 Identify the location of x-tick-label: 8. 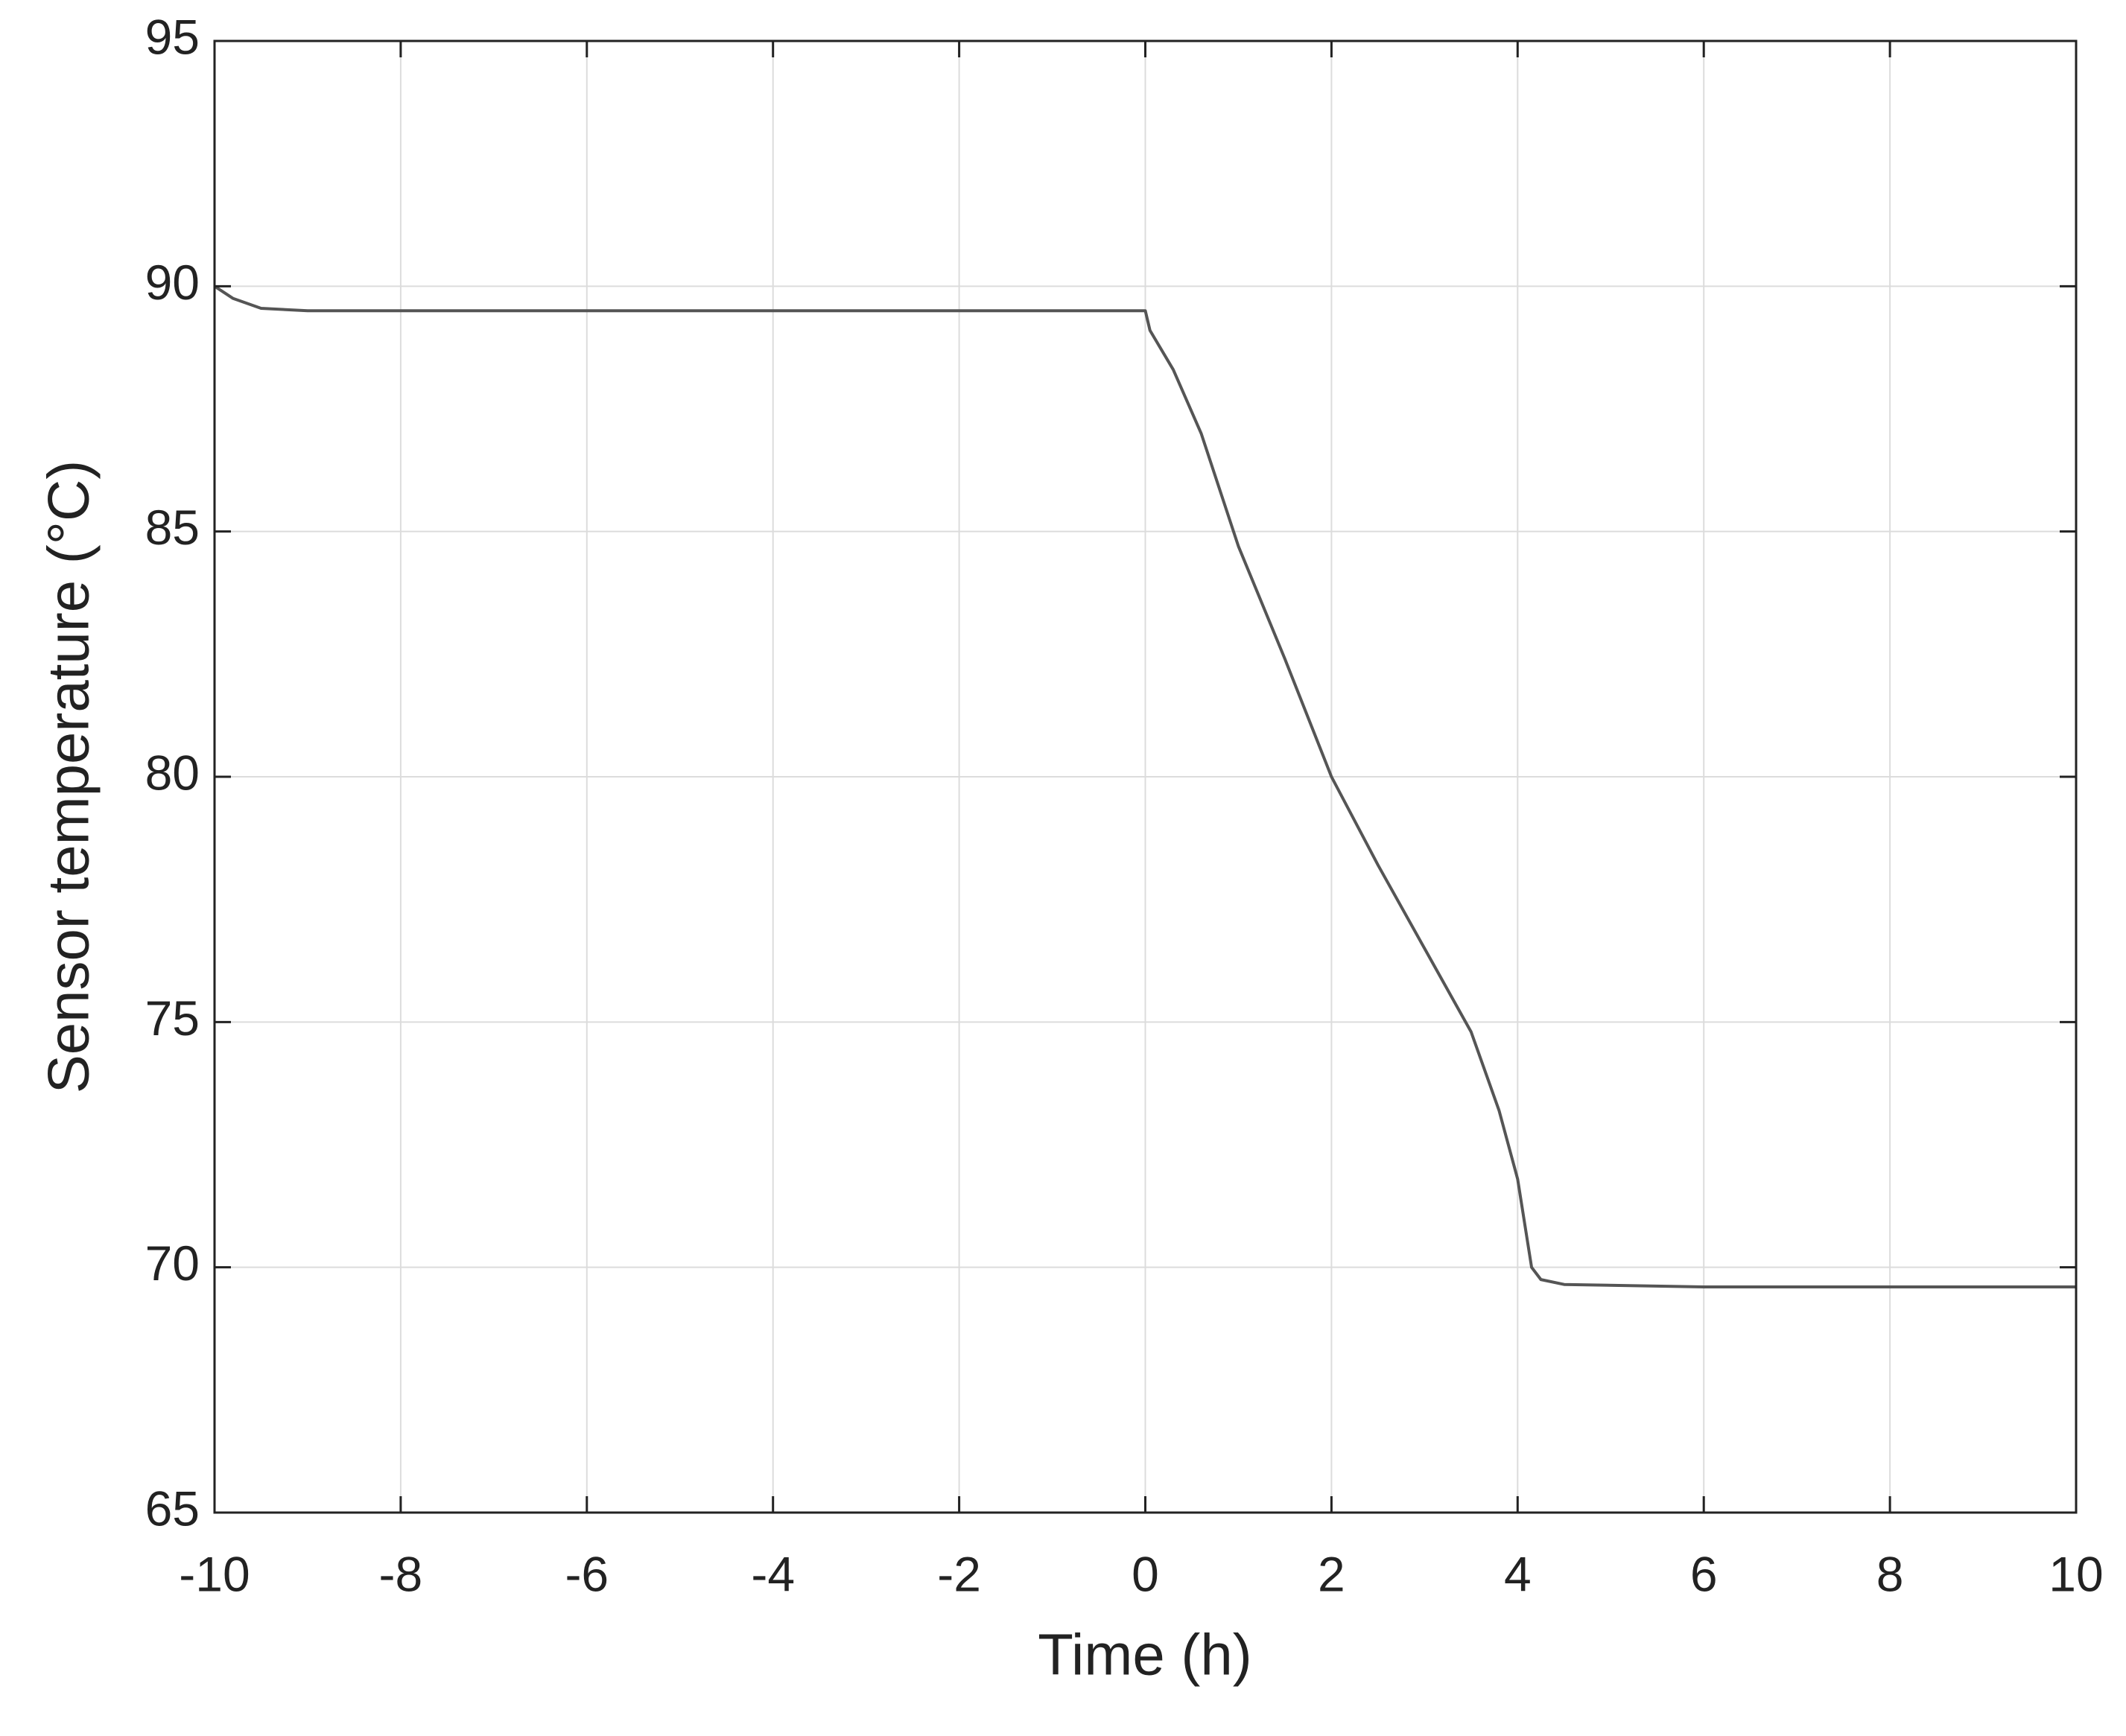
(1890, 1574).